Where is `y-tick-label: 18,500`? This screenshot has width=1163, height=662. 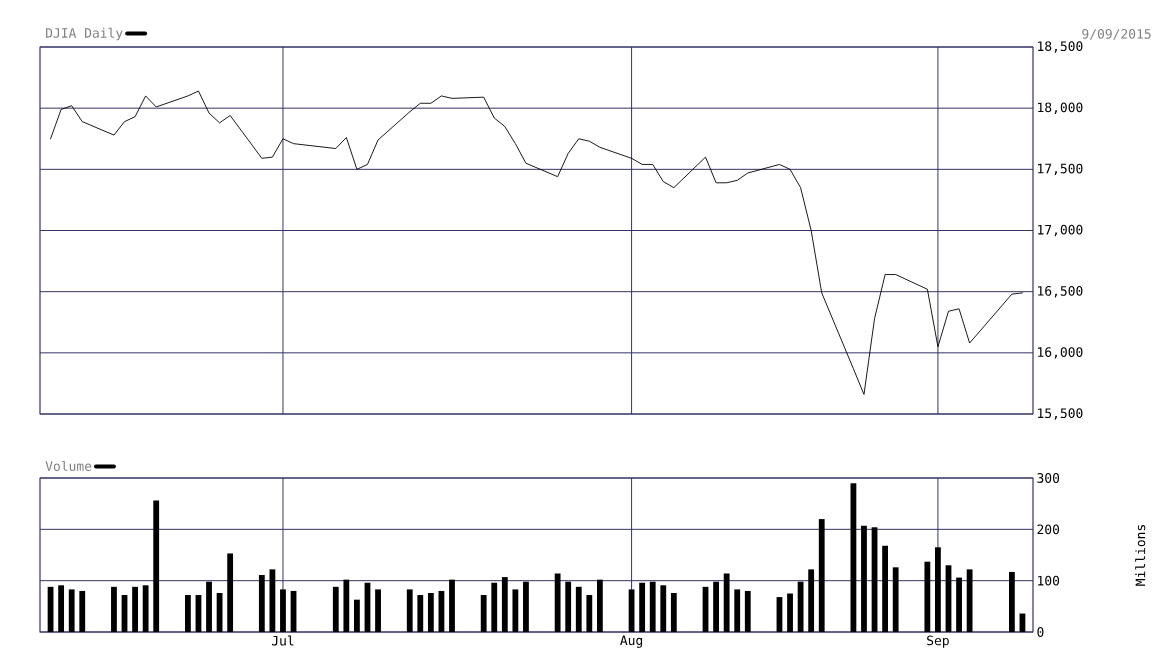
y-tick-label: 18,500 is located at coordinates (1060, 47).